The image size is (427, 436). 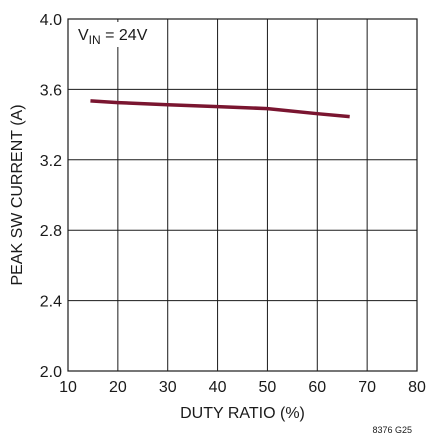 I want to click on x-tick-labels: 10 20 30 40 50 60 70 80, so click(x=242, y=387).